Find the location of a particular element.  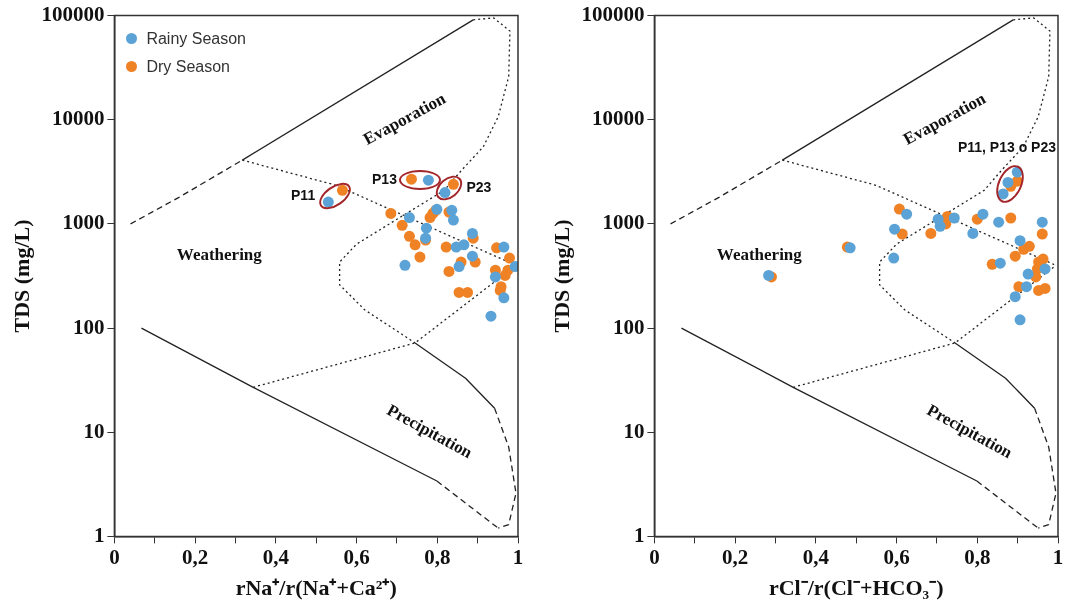

legend-label: Dry Season is located at coordinates (188, 66).